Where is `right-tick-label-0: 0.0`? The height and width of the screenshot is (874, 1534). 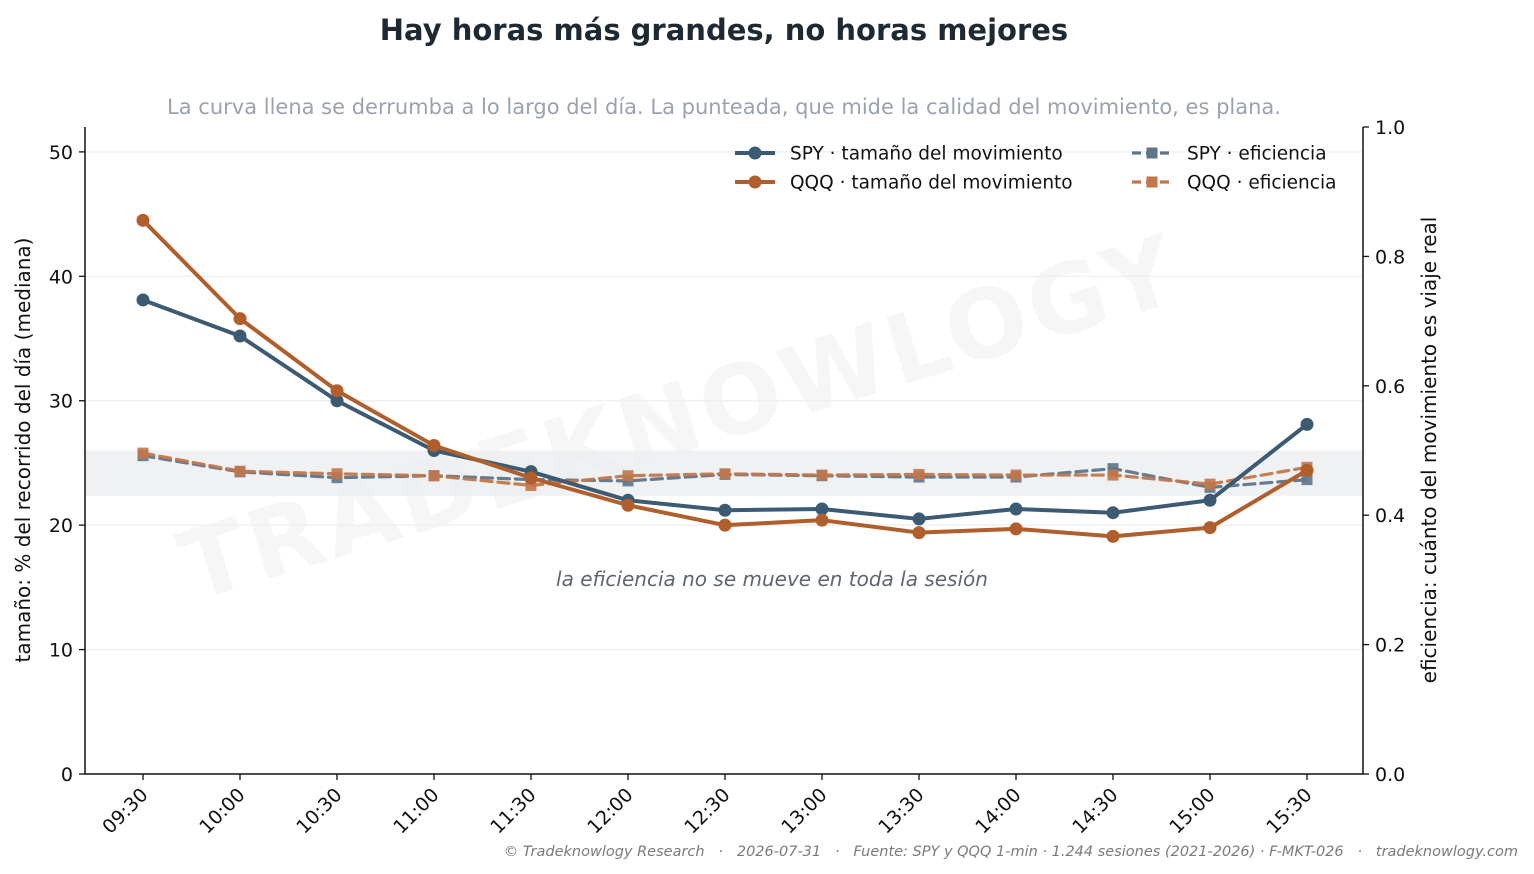
right-tick-label-0: 0.0 is located at coordinates (1390, 775).